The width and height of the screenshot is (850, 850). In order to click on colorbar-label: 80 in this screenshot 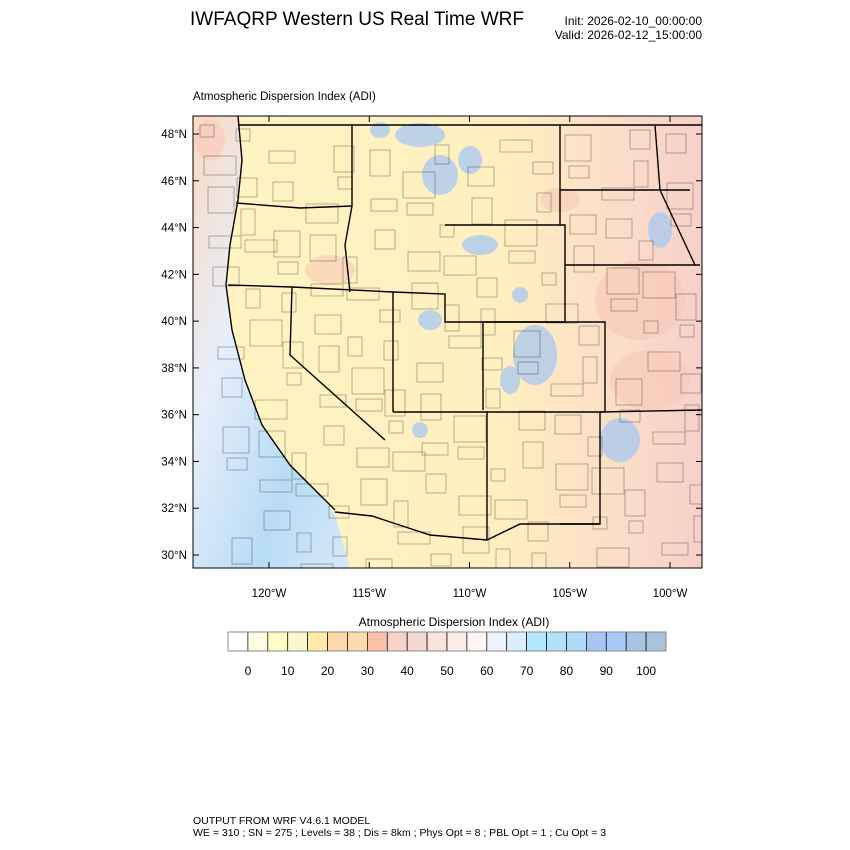, I will do `click(567, 671)`.